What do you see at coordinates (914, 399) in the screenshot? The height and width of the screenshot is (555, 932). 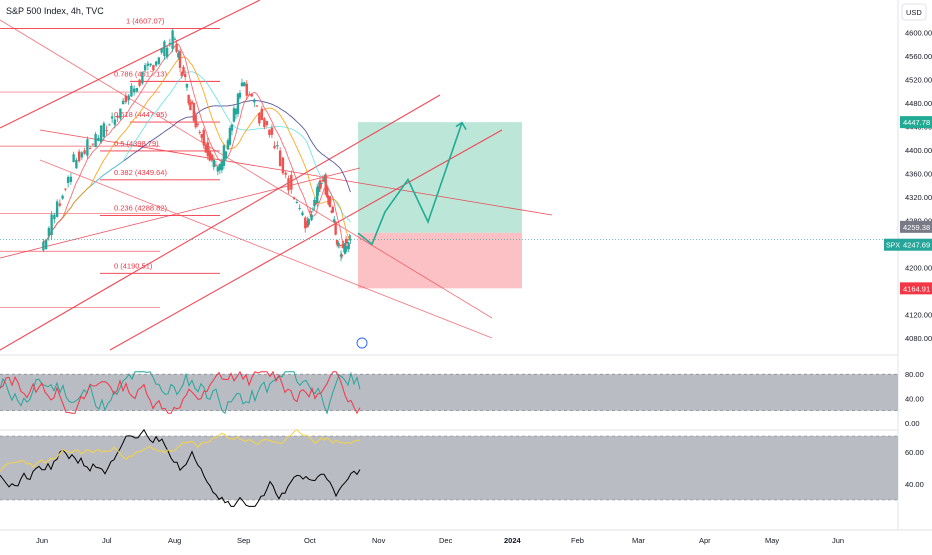 I see `stochastic-tick-label: 40.00` at bounding box center [914, 399].